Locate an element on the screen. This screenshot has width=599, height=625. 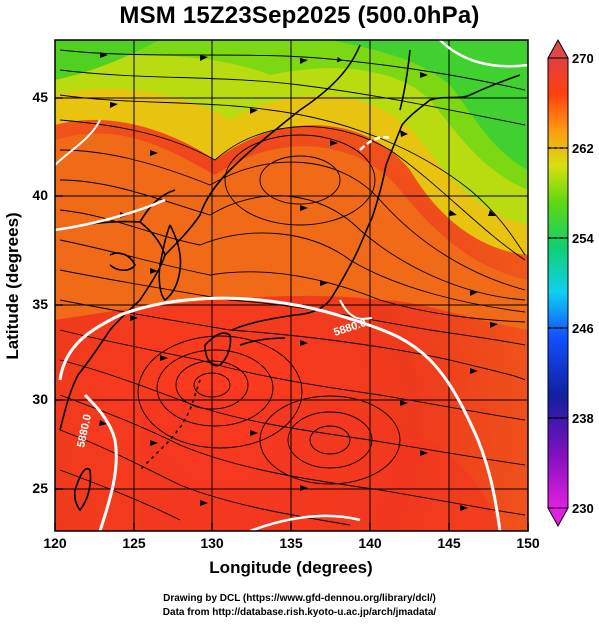
x-axis-label: Longitude (degrees) is located at coordinates (290, 567).